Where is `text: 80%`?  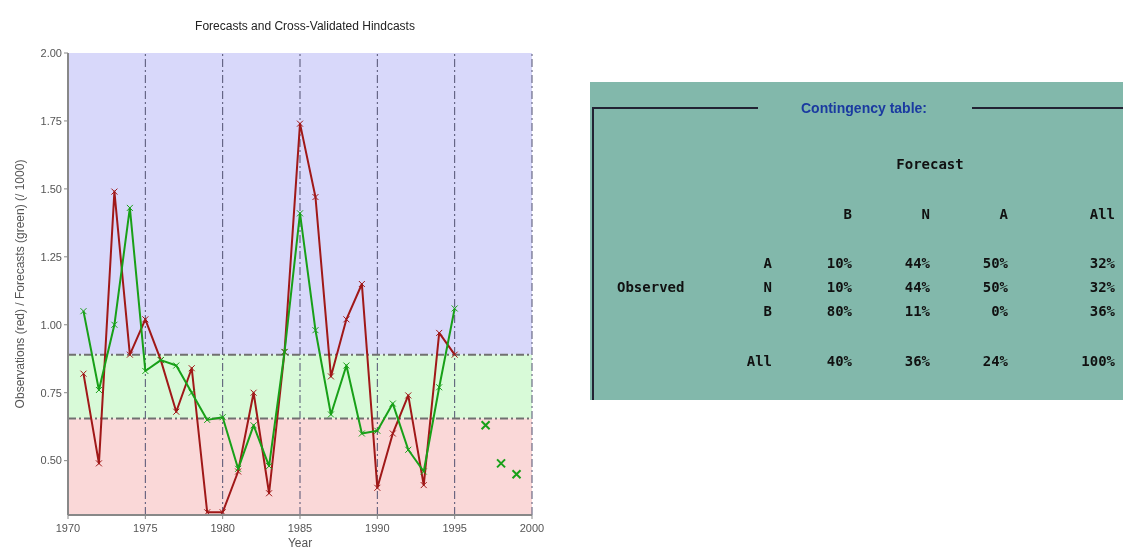
text: 80% is located at coordinates (839, 310).